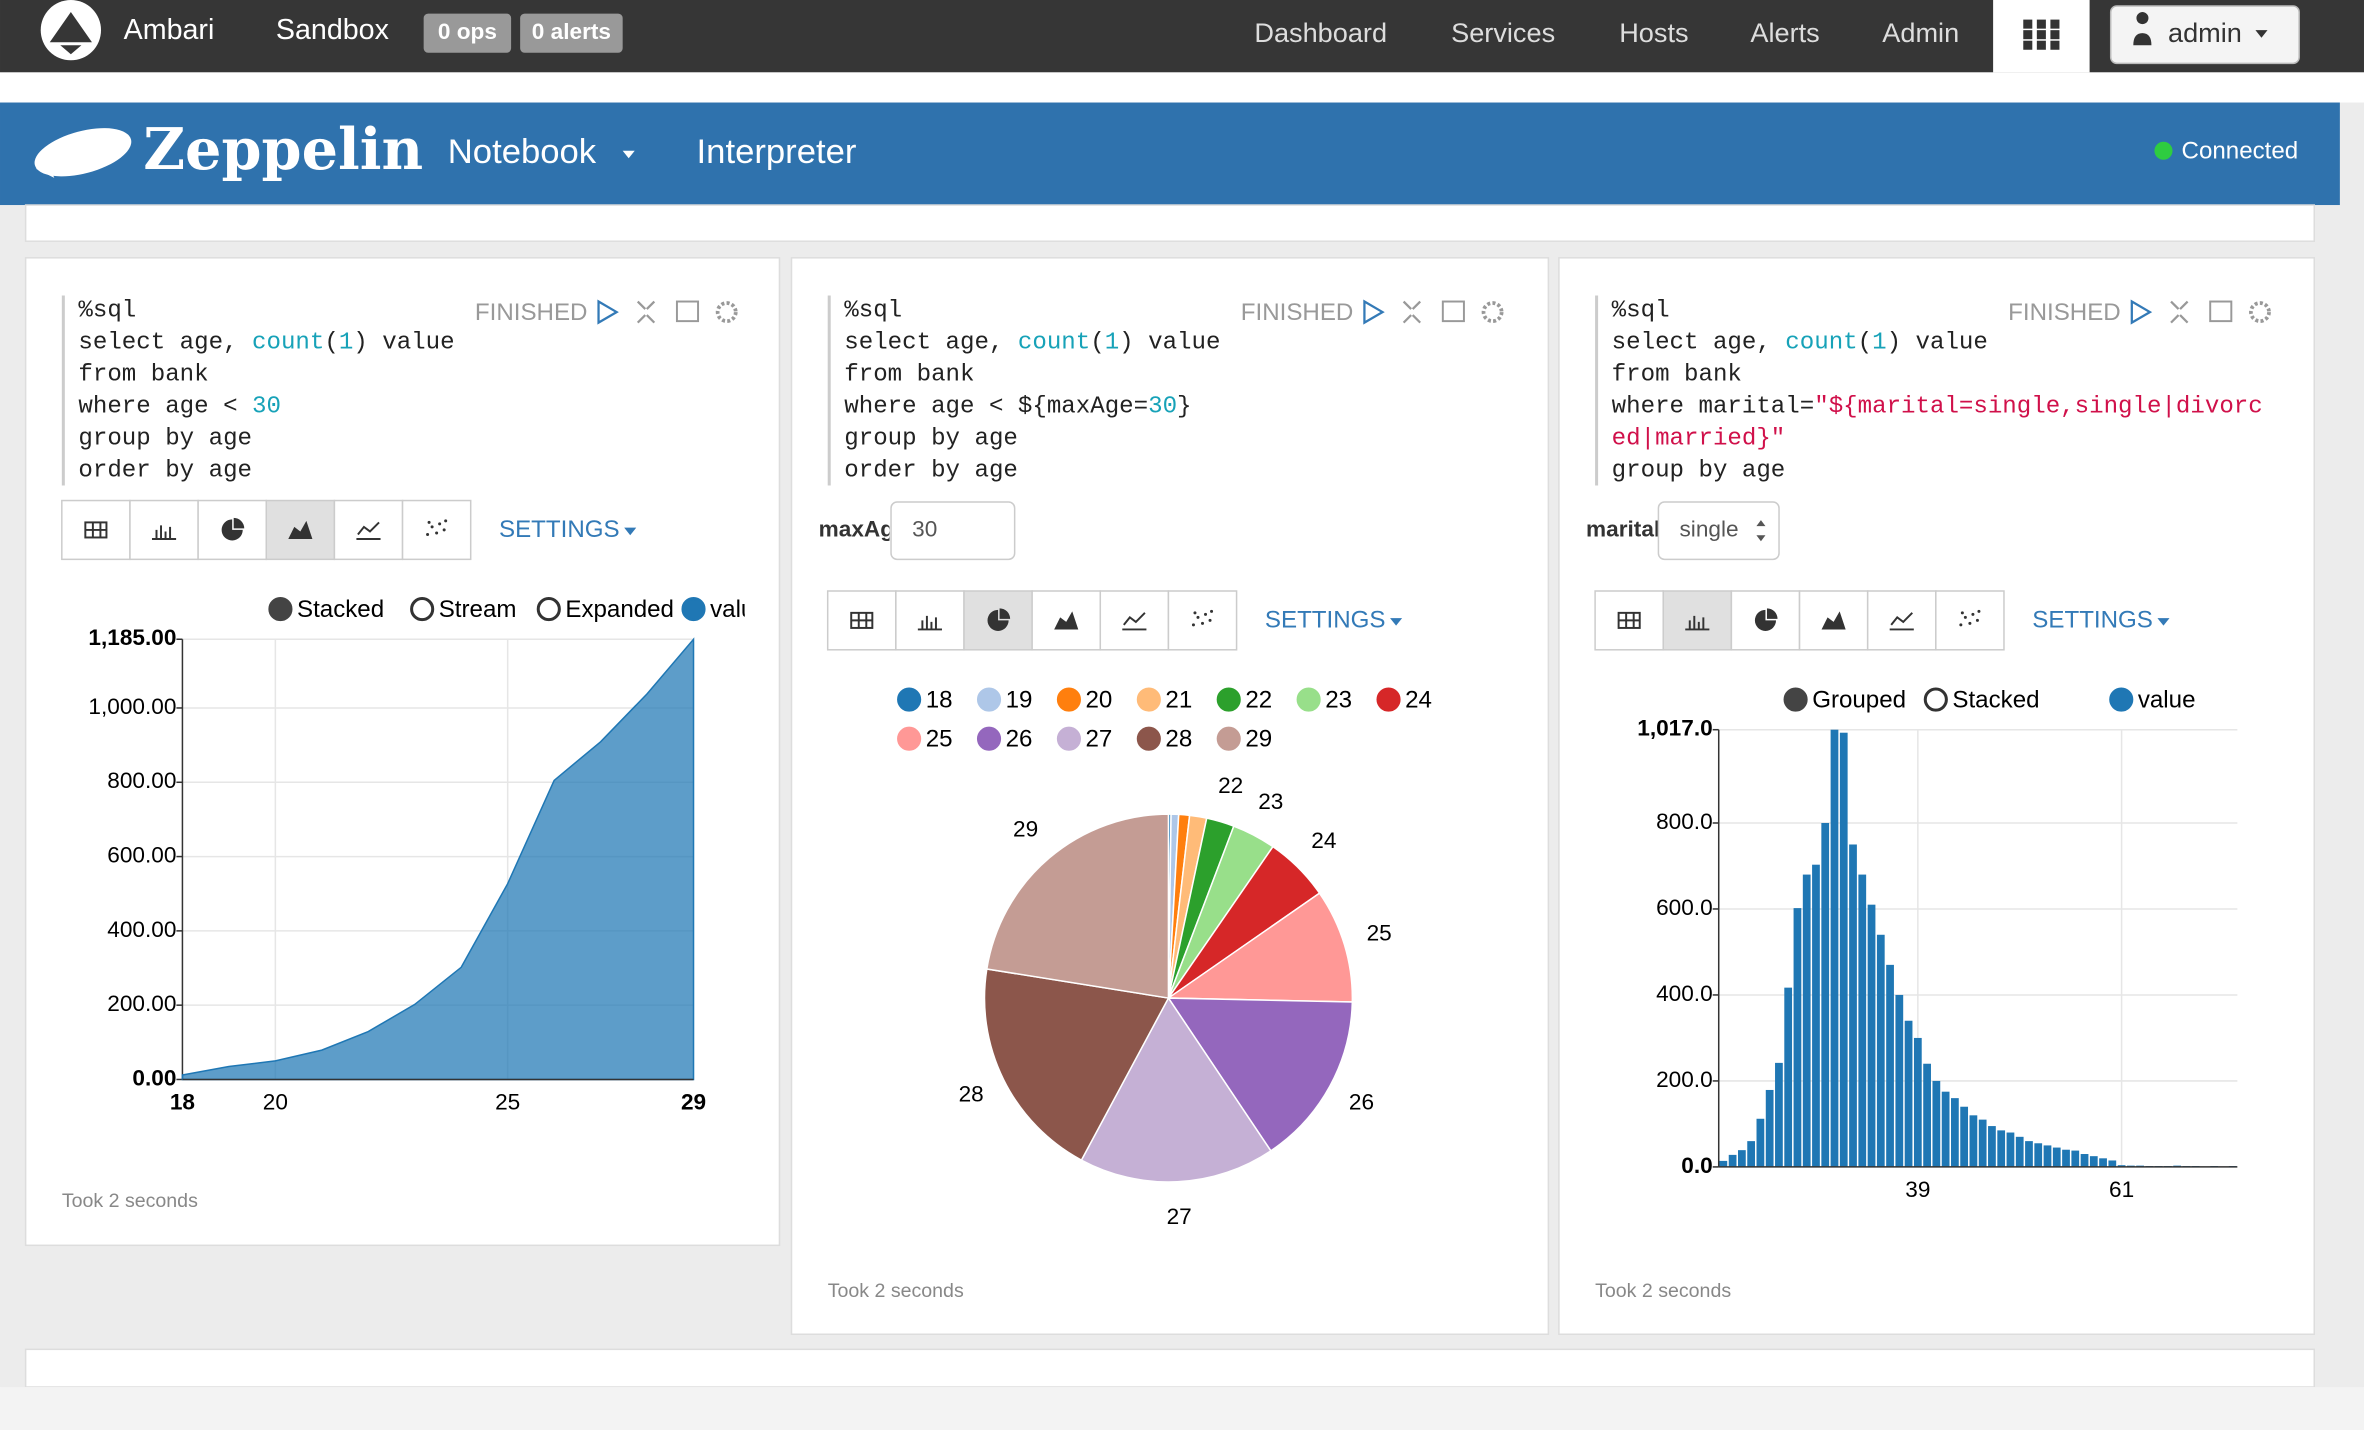 The width and height of the screenshot is (2364, 1430). Describe the element at coordinates (1684, 821) in the screenshot. I see `y-tick-label: 800.0` at that location.